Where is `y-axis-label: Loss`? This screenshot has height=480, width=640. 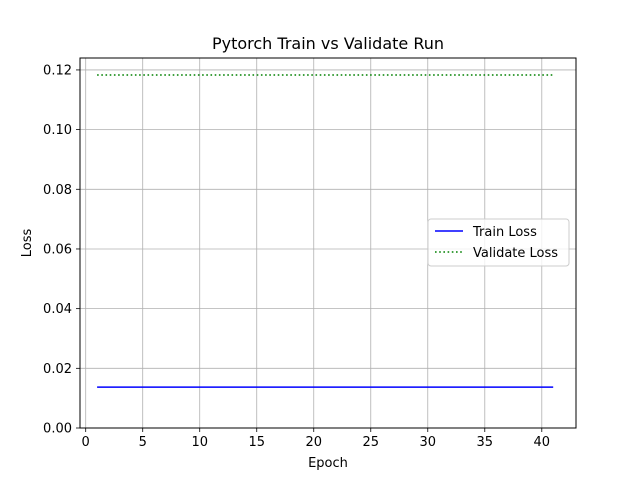 y-axis-label: Loss is located at coordinates (27, 243).